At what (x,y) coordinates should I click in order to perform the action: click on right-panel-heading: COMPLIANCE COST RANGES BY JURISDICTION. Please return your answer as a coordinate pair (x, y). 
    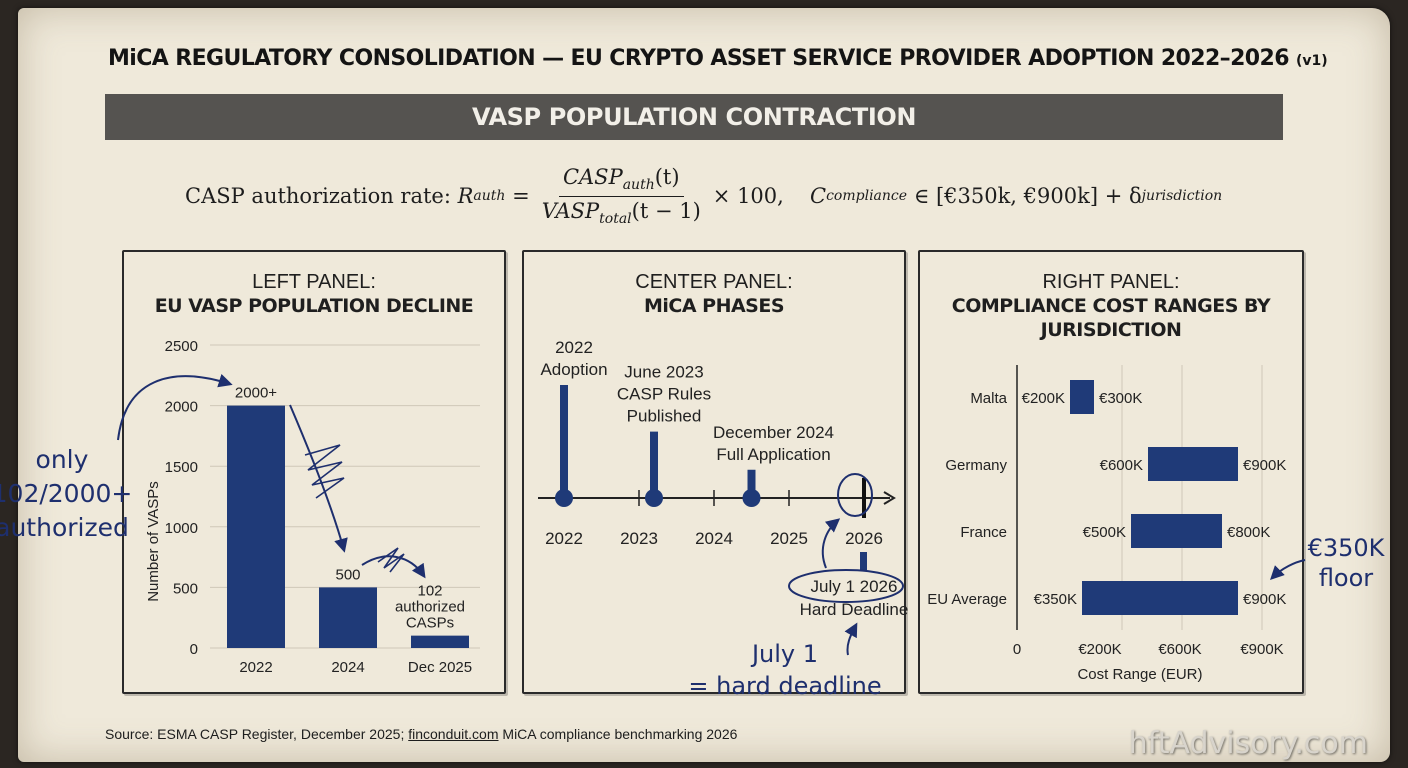
    Looking at the image, I should click on (1111, 318).